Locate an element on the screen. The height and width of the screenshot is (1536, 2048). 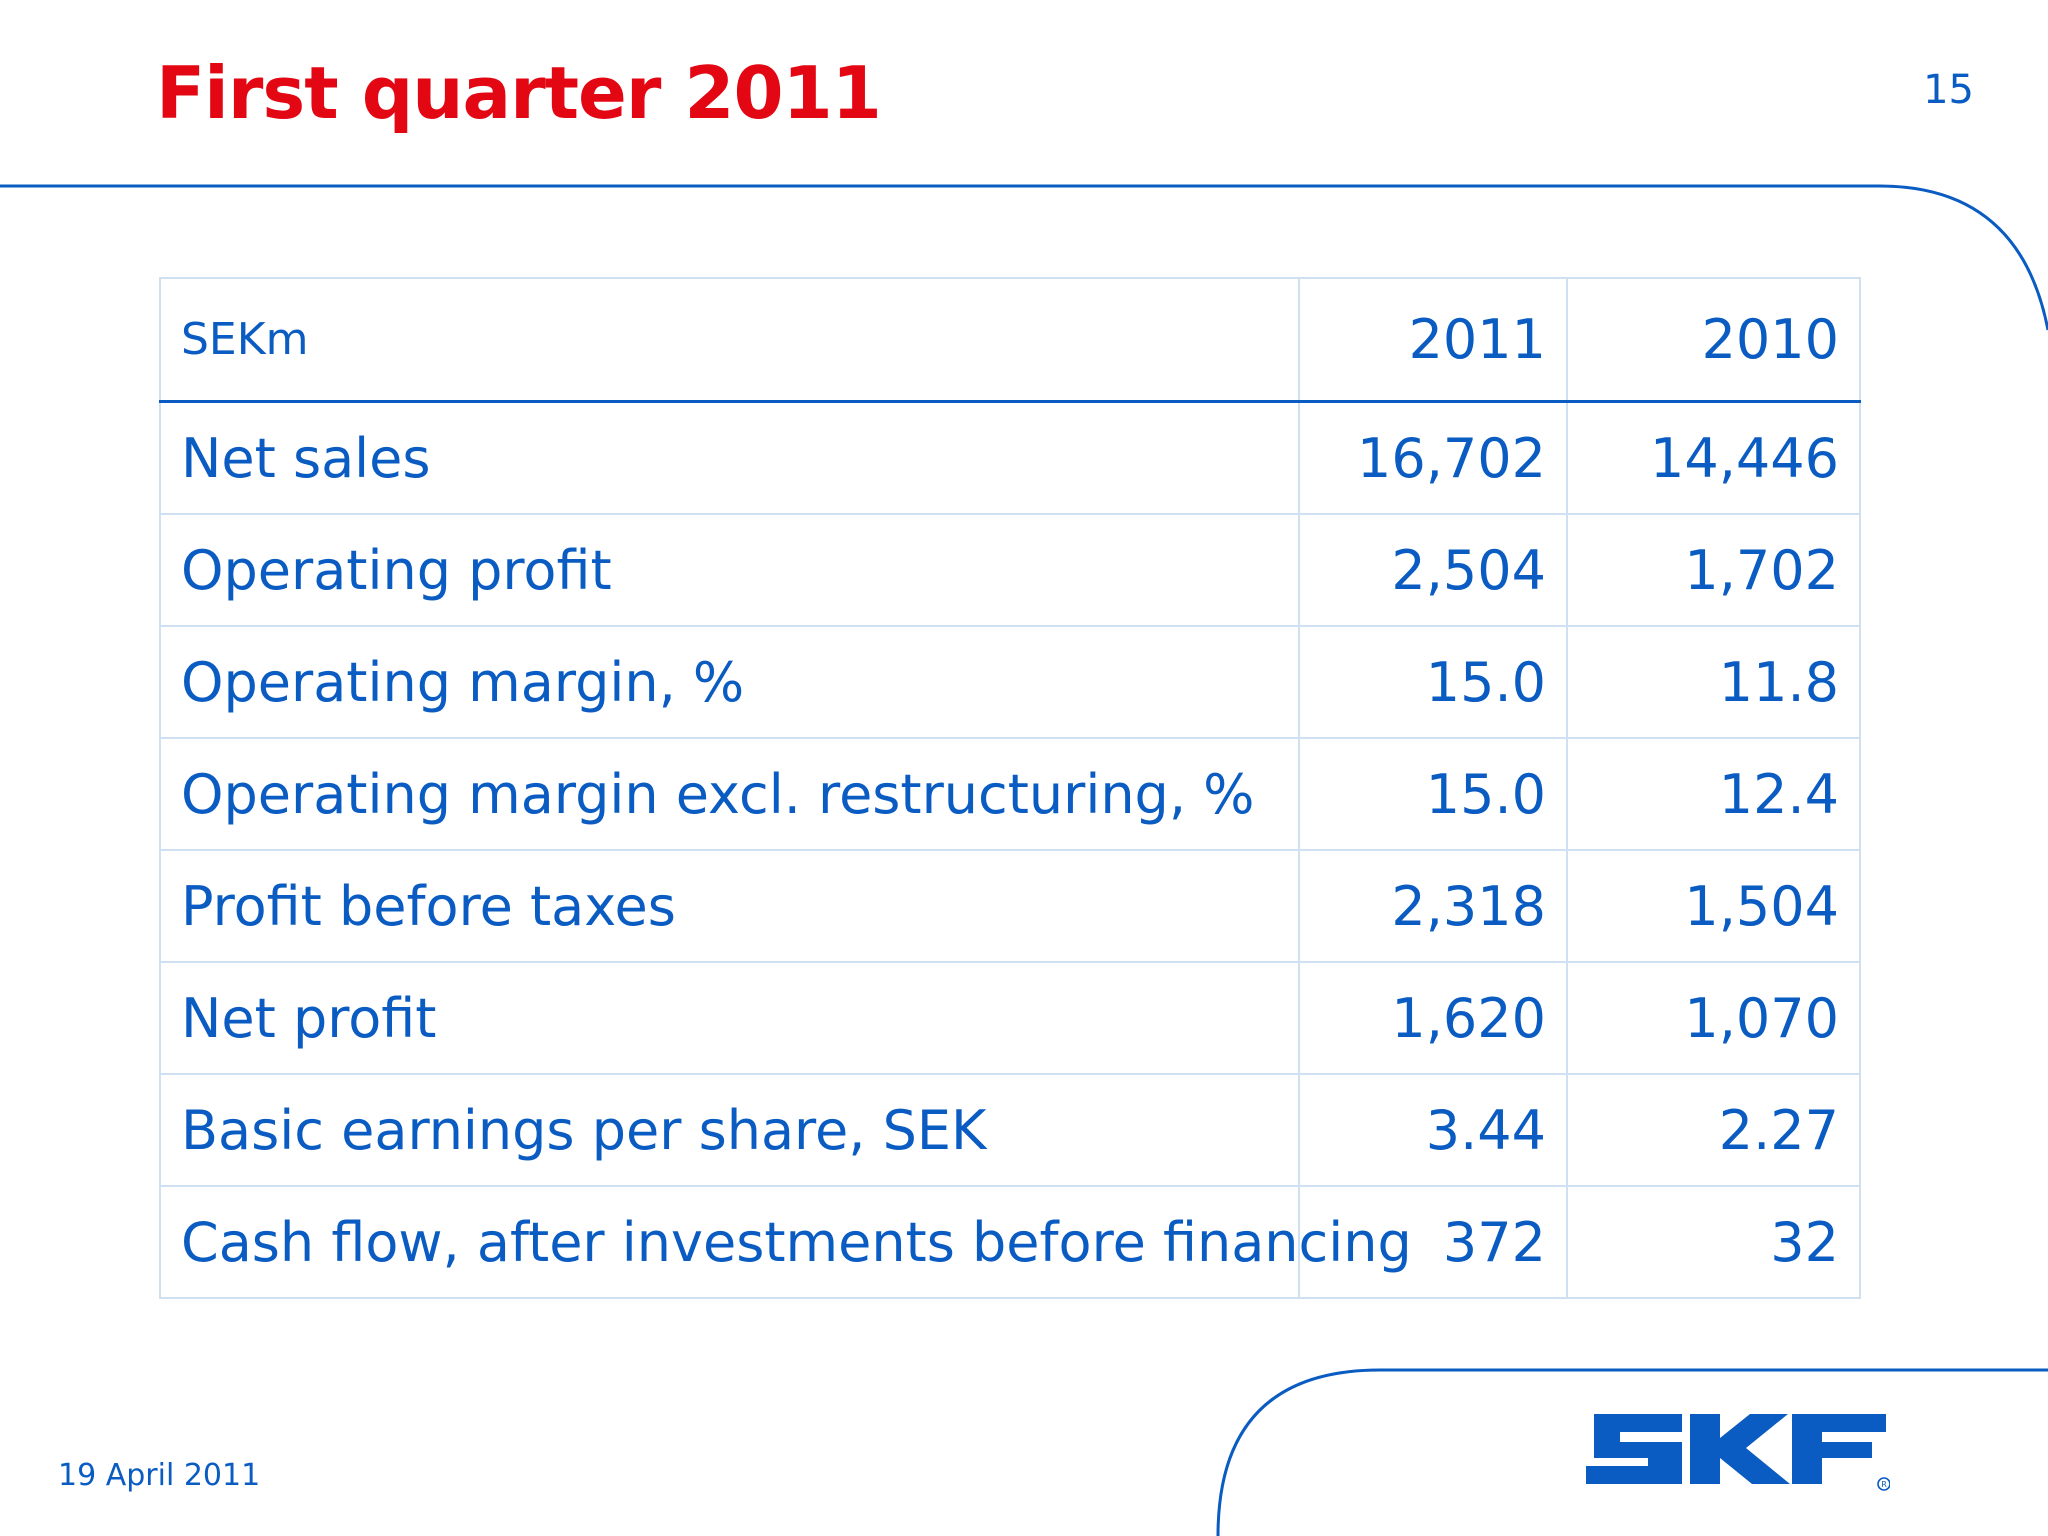
value-2010: 12.4 is located at coordinates (1713, 794).